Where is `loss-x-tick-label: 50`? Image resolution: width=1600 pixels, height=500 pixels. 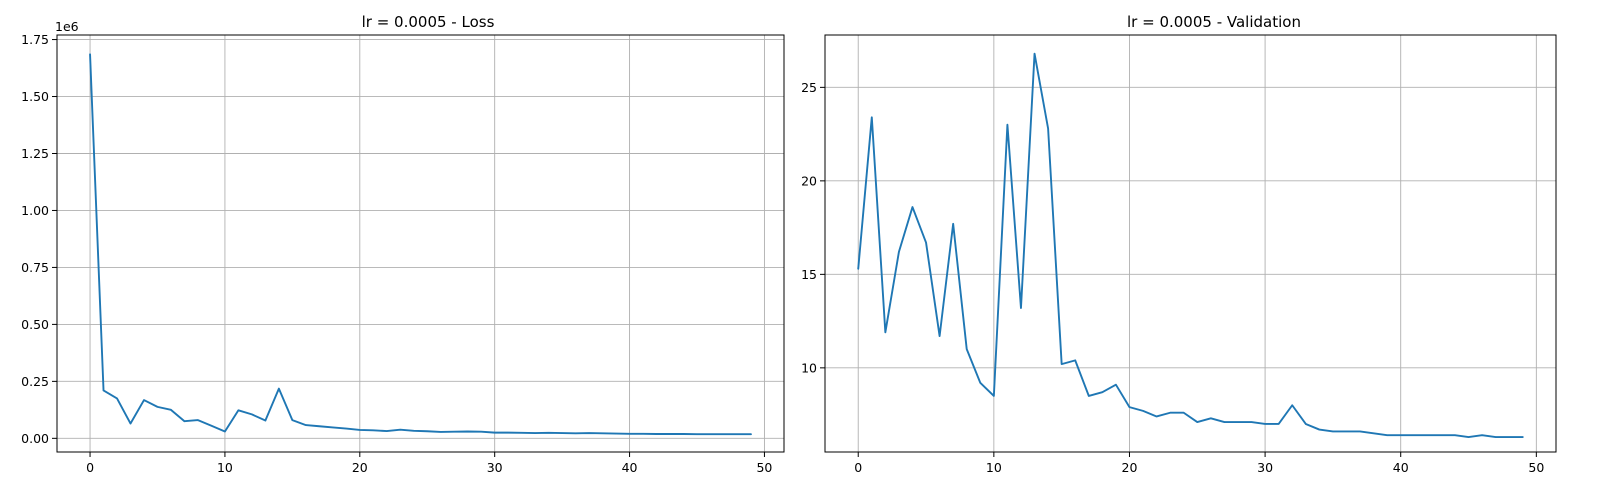
loss-x-tick-label: 50 is located at coordinates (764, 467).